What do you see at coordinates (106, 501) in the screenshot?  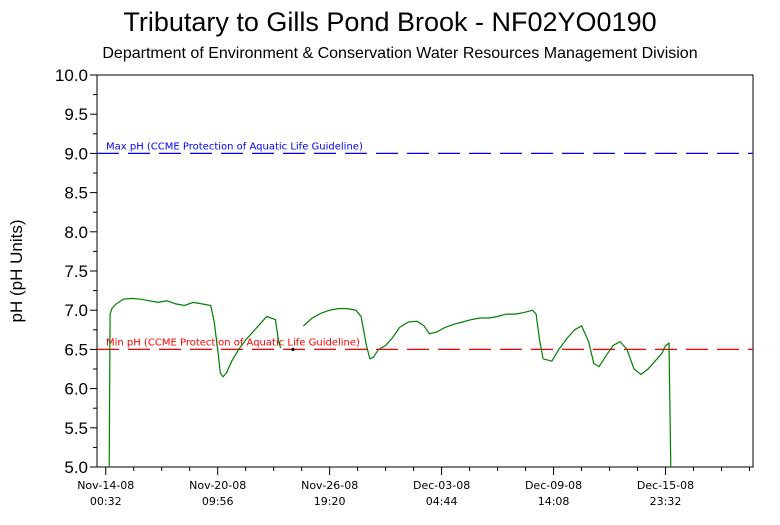 I see `x-tick-label-time: 00:32` at bounding box center [106, 501].